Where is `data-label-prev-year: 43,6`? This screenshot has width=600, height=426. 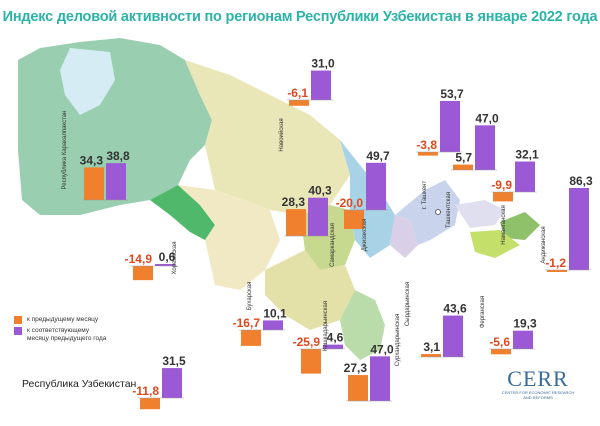 data-label-prev-year: 43,6 is located at coordinates (455, 309).